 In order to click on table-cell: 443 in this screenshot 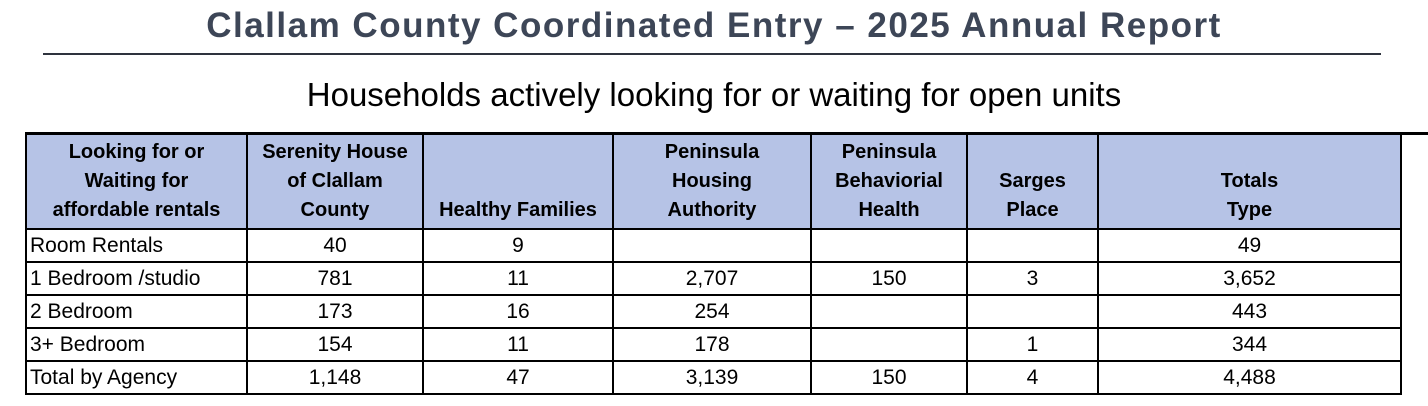, I will do `click(1249, 311)`.